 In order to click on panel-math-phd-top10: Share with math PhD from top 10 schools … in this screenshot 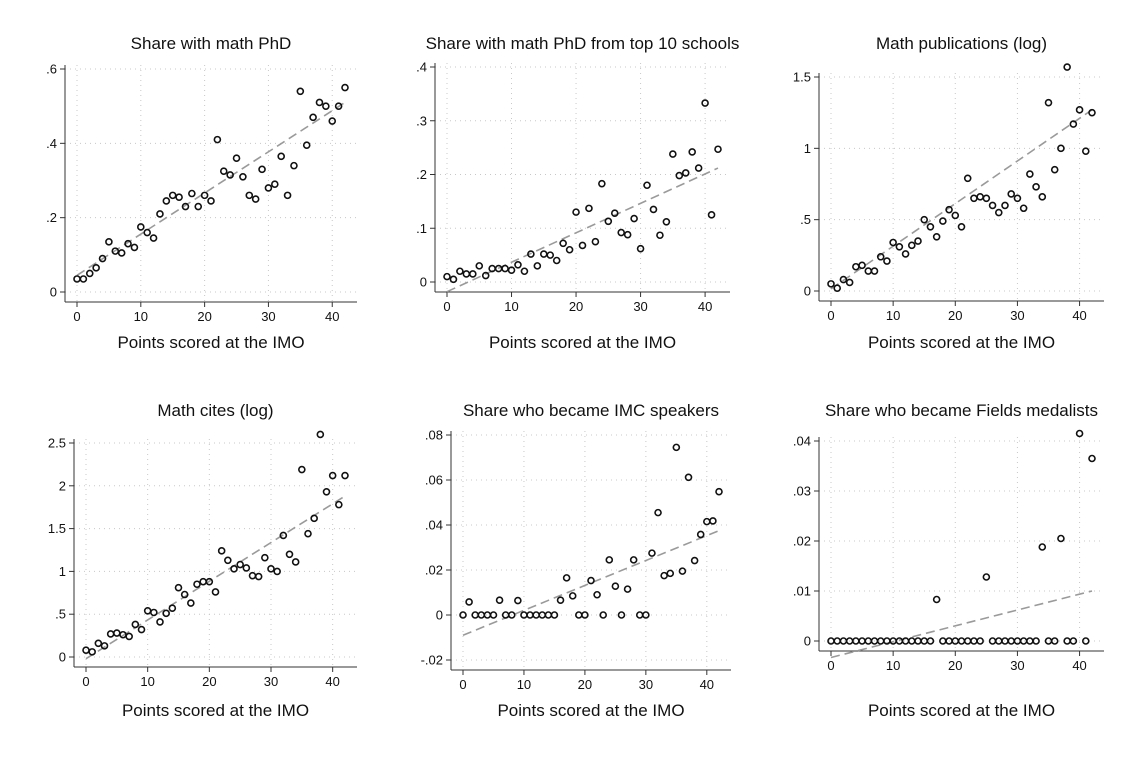, I will do `click(577, 193)`.